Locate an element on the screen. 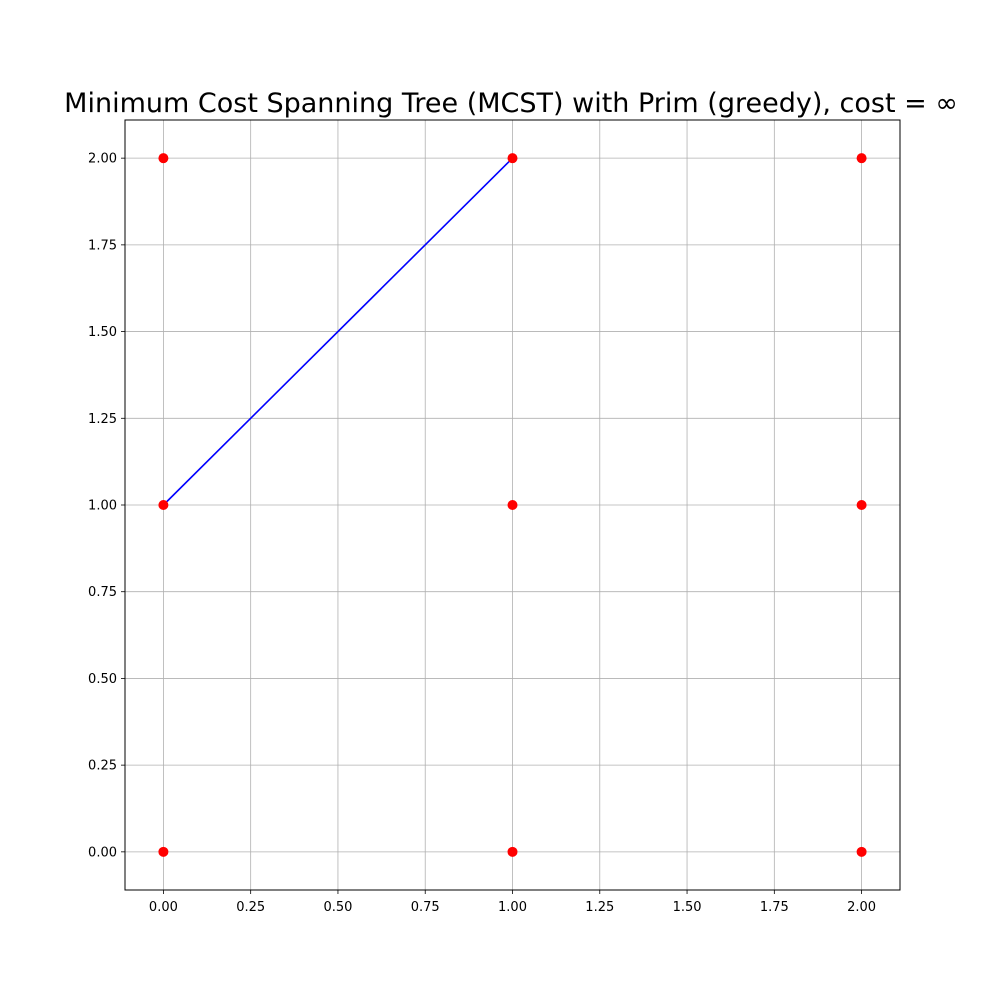 This screenshot has width=1000, height=1000. tree-edge is located at coordinates (338, 331).